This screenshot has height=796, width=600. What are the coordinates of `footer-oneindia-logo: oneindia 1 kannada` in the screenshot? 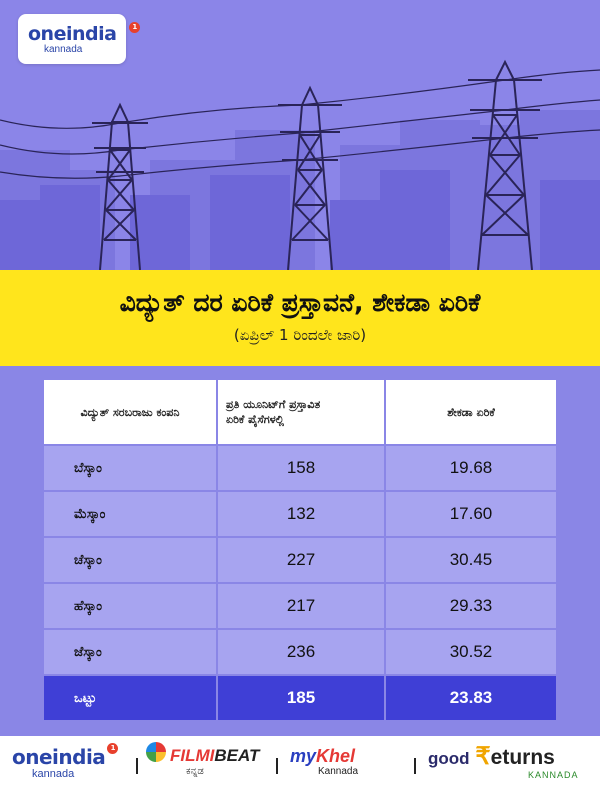 It's located at (65, 761).